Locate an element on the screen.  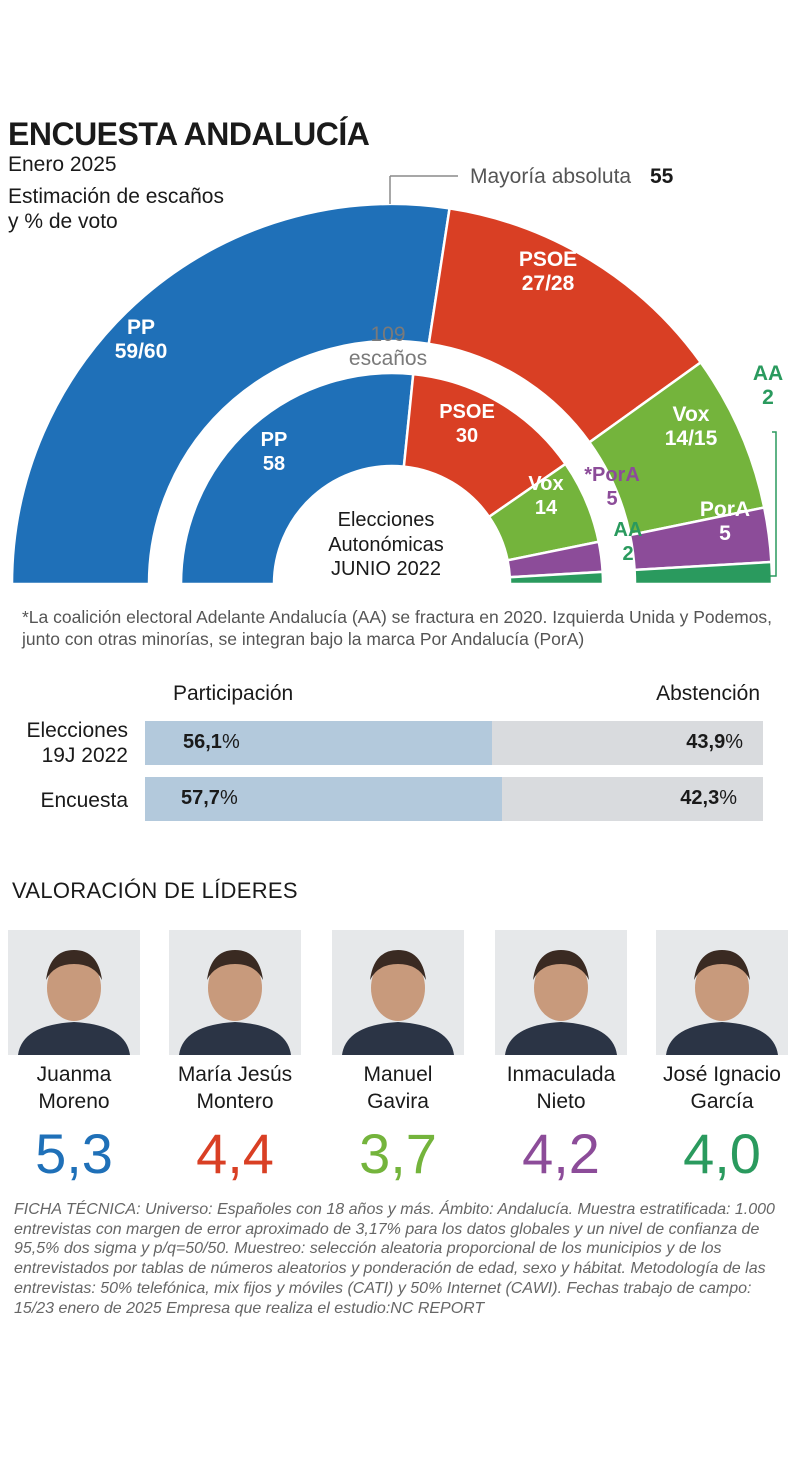
turnout-bar-poll: 57,7% 42,3% is located at coordinates (454, 799).